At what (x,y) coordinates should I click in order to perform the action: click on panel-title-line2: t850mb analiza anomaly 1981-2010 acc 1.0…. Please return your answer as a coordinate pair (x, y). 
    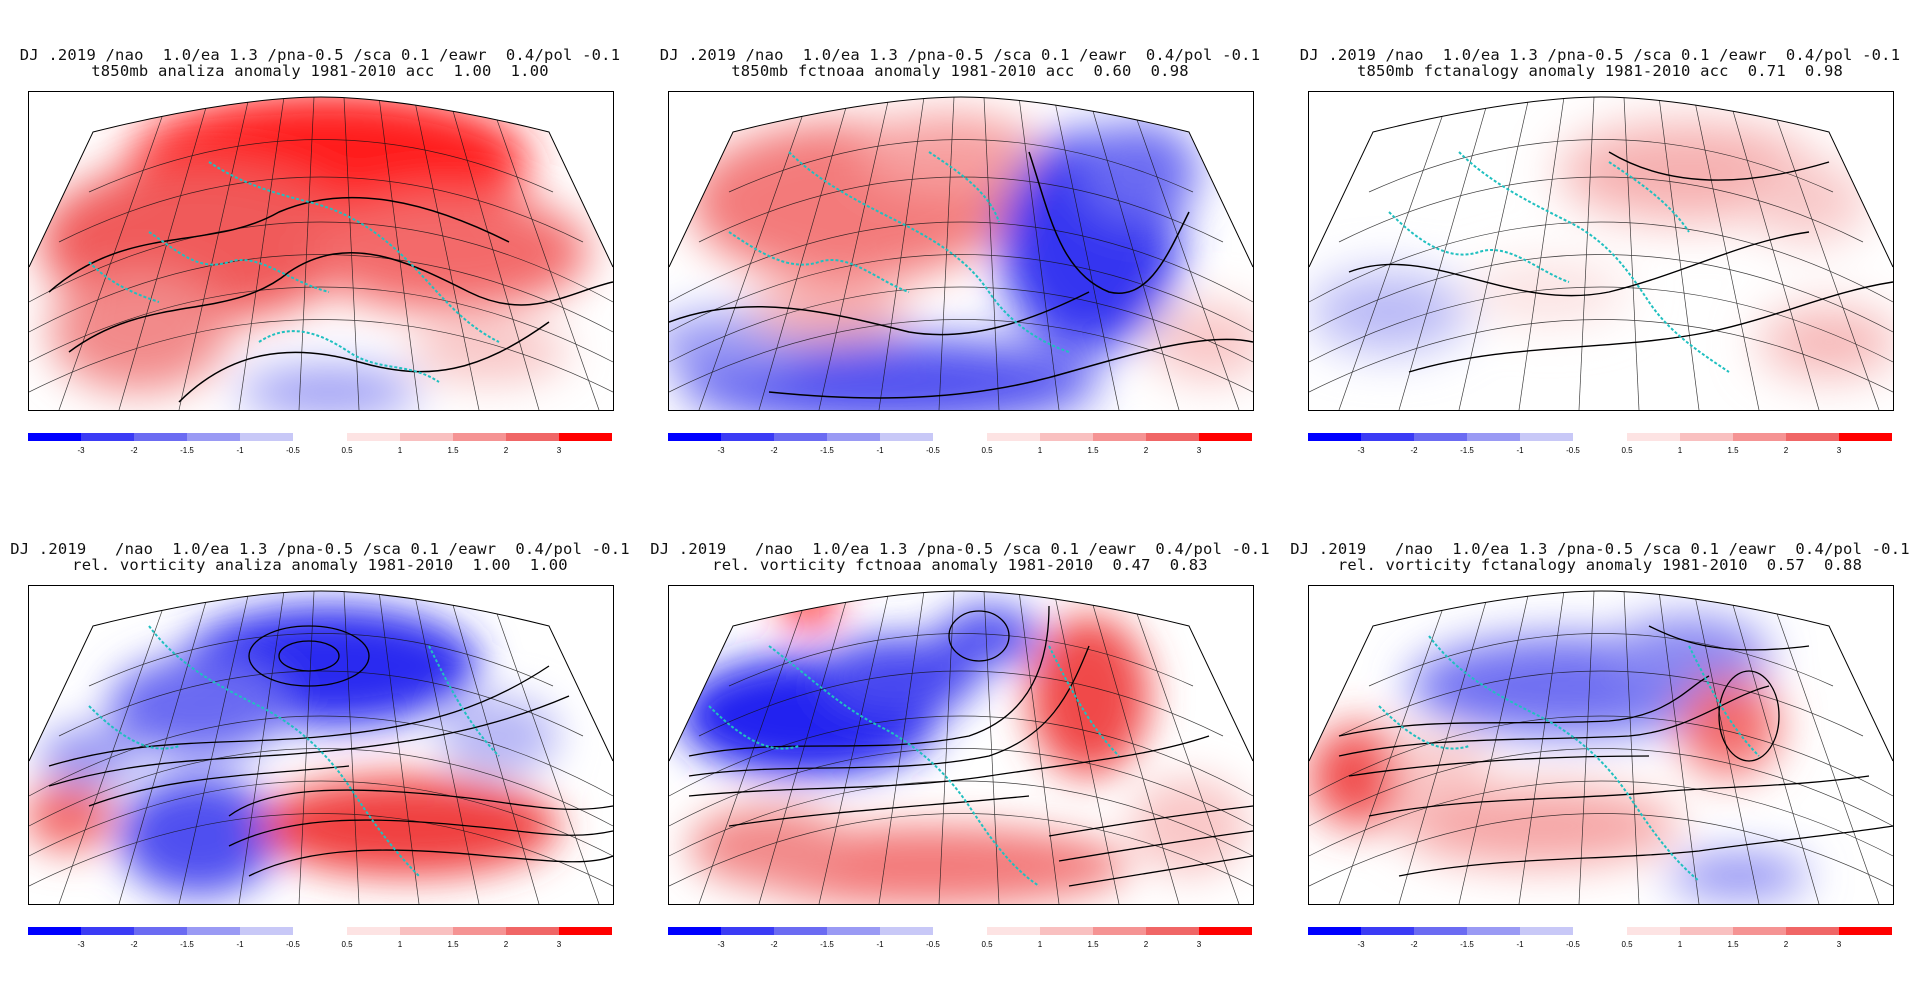
    Looking at the image, I should click on (320, 71).